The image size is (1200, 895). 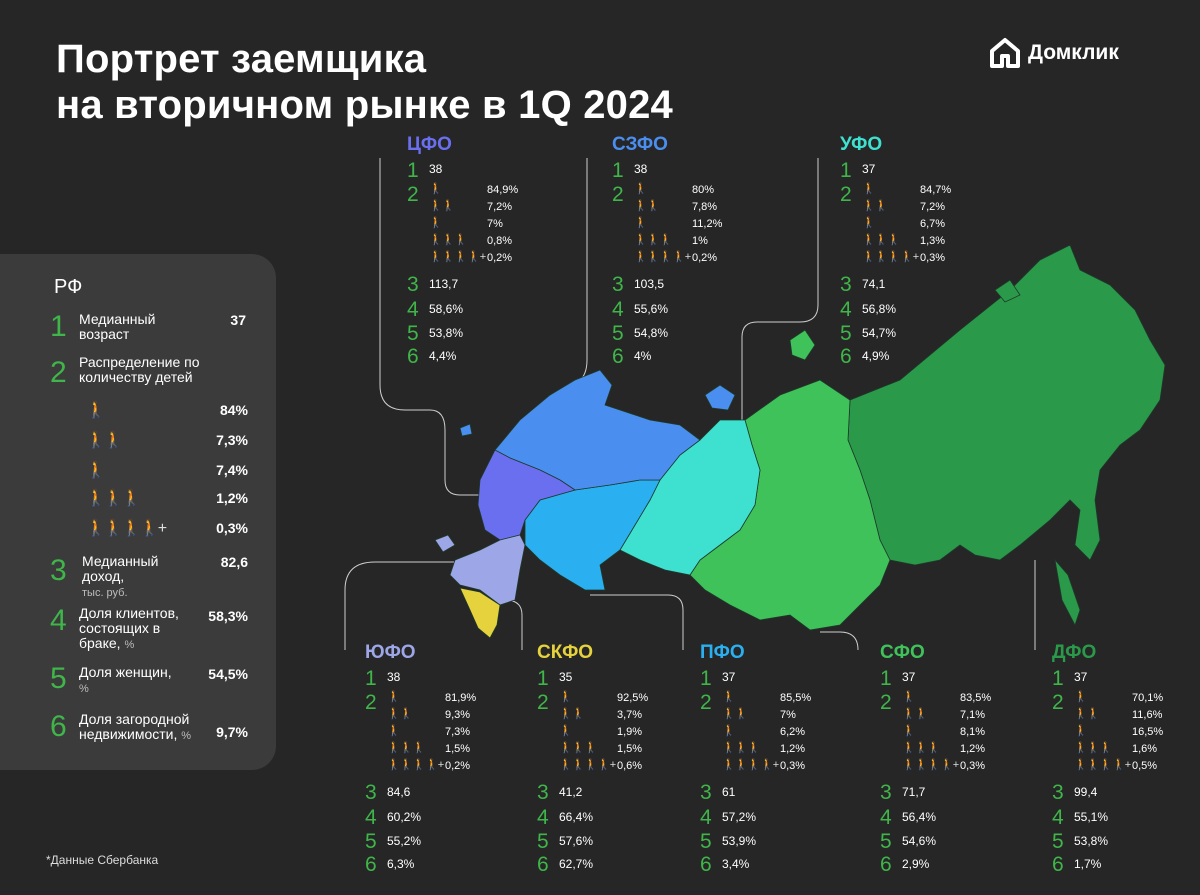 What do you see at coordinates (902, 652) in the screenshot?
I see `region-name: СФО` at bounding box center [902, 652].